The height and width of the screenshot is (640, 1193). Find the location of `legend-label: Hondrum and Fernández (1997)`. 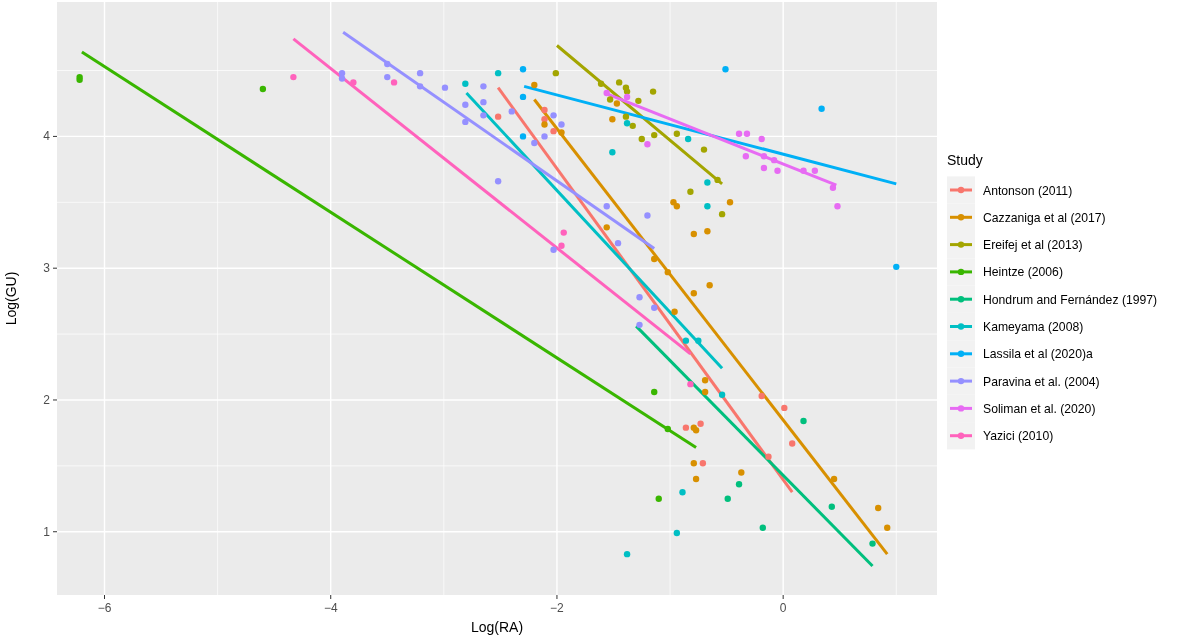

legend-label: Hondrum and Fernández (1997) is located at coordinates (1070, 299).